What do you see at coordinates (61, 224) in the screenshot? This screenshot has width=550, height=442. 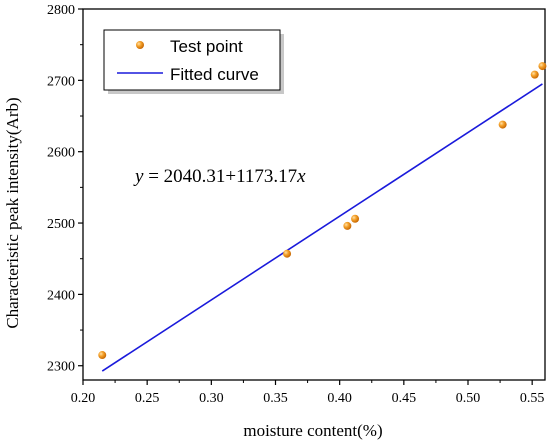 I see `y-tick-label: 2500` at bounding box center [61, 224].